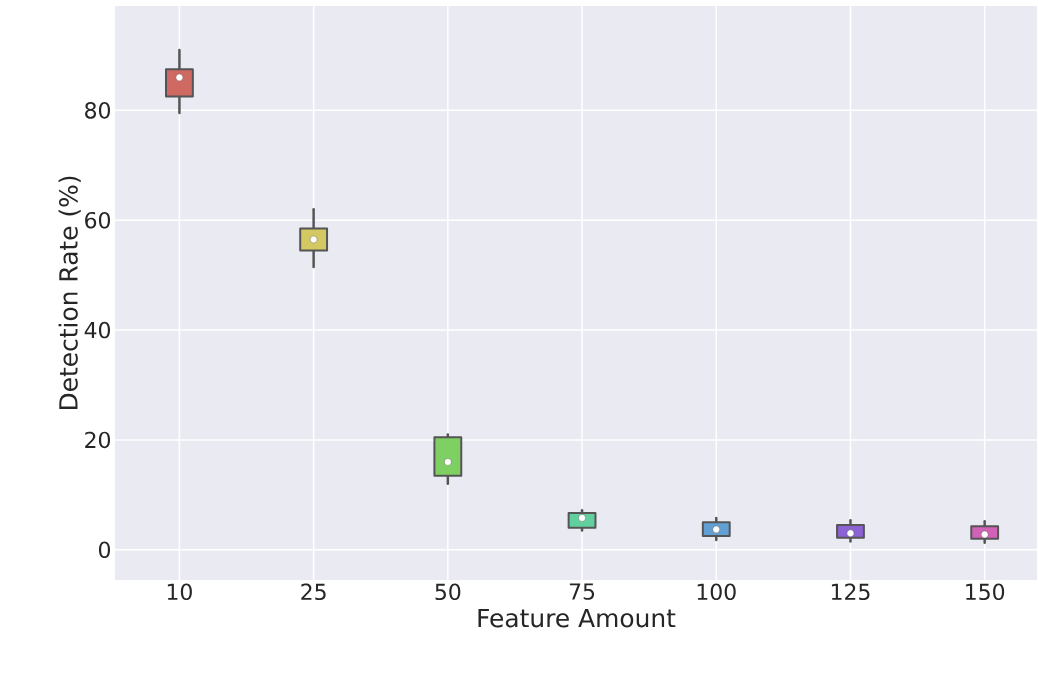  I want to click on x-tick-label: 125, so click(850, 592).